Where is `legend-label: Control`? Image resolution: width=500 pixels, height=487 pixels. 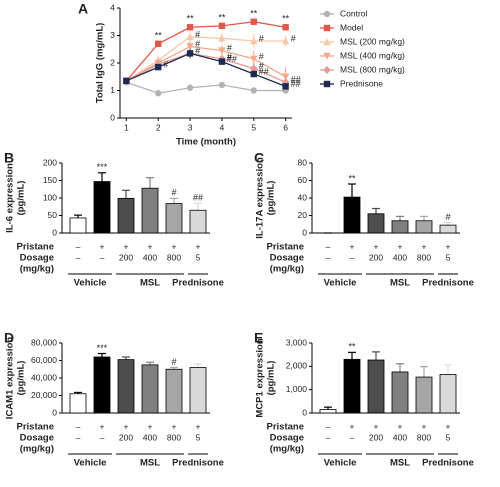 legend-label: Control is located at coordinates (354, 13).